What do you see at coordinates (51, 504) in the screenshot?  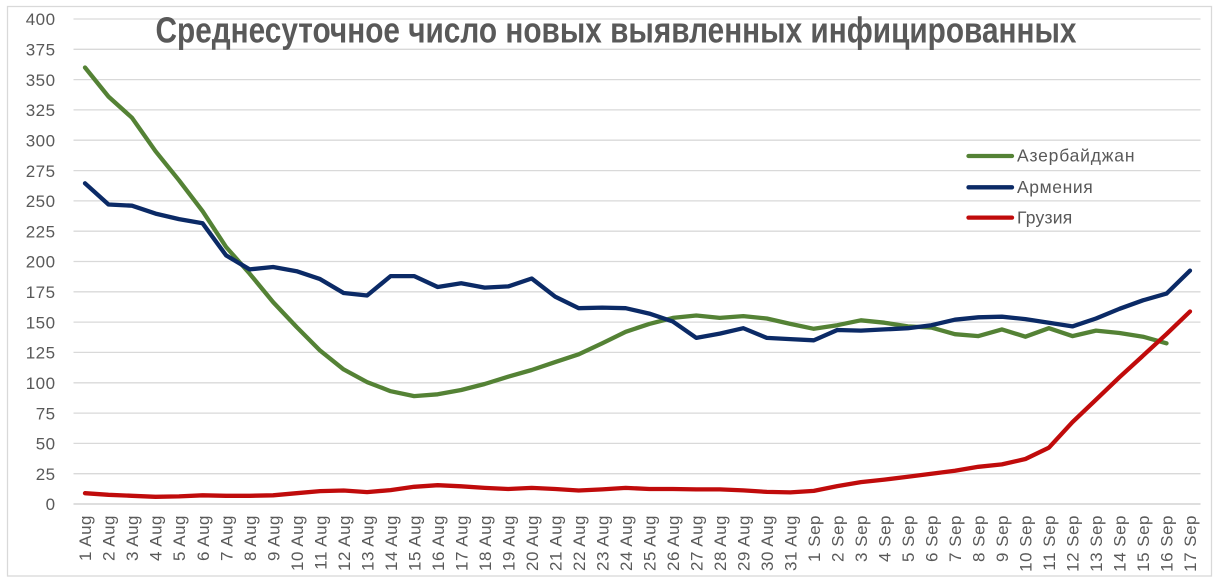 I see `svg-text: 0` at bounding box center [51, 504].